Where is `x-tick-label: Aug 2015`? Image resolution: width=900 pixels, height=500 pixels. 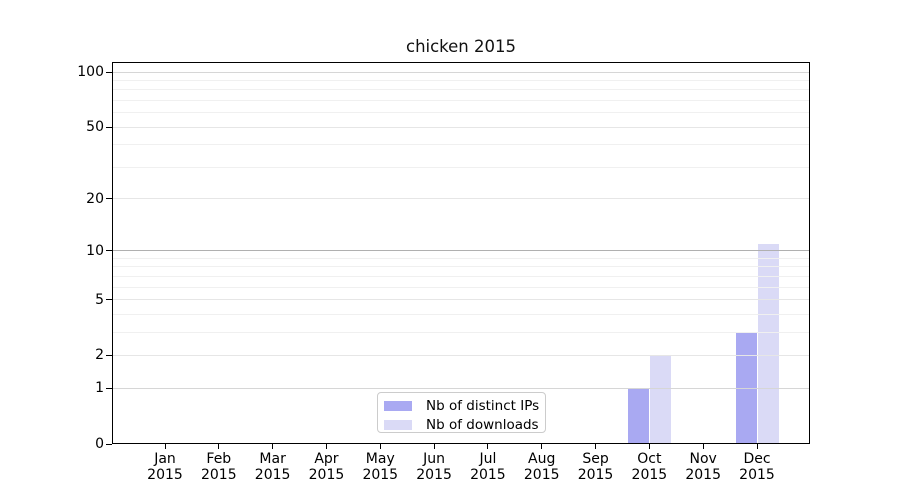
x-tick-label: Aug 2015 is located at coordinates (542, 467).